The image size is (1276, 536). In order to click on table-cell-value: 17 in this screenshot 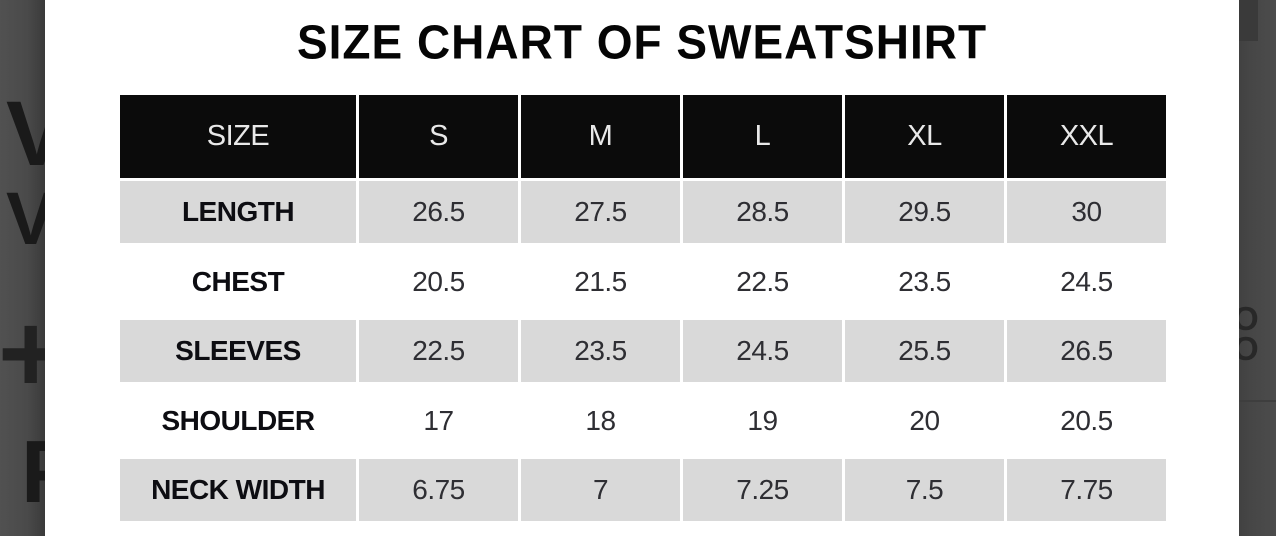, I will do `click(438, 420)`.